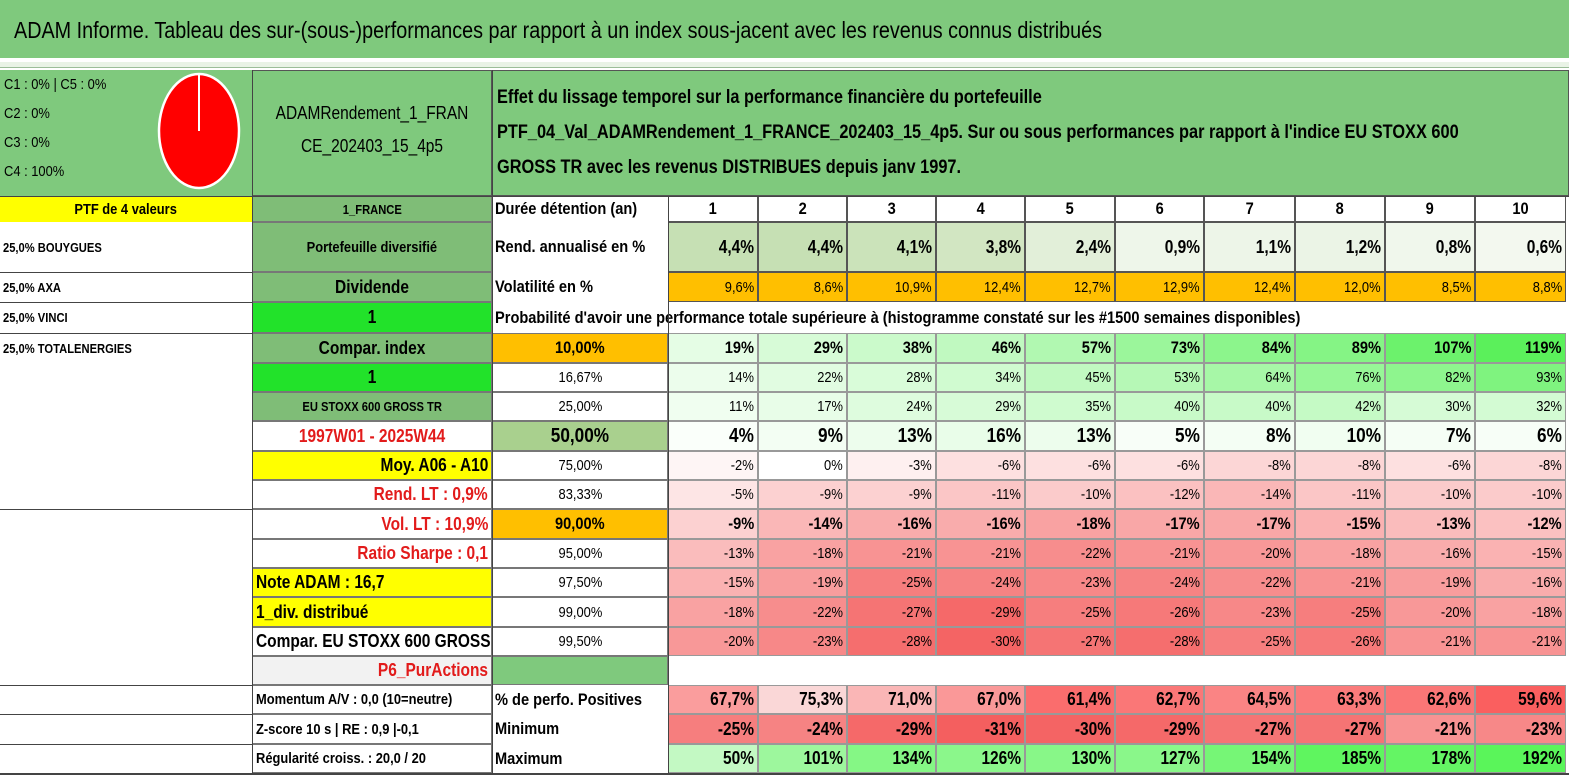 The image size is (1569, 782). I want to click on probability-value: 32%, so click(1520, 406).